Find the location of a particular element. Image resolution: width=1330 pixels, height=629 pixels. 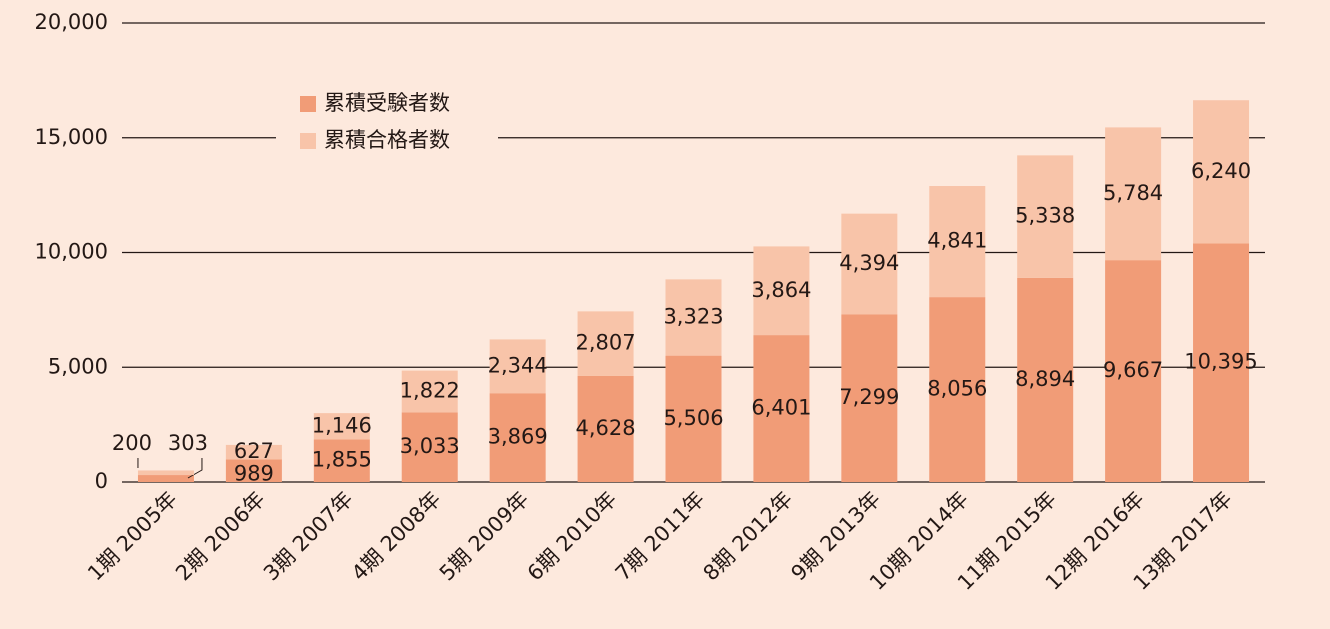

y-tick-label: 0 is located at coordinates (101, 481).